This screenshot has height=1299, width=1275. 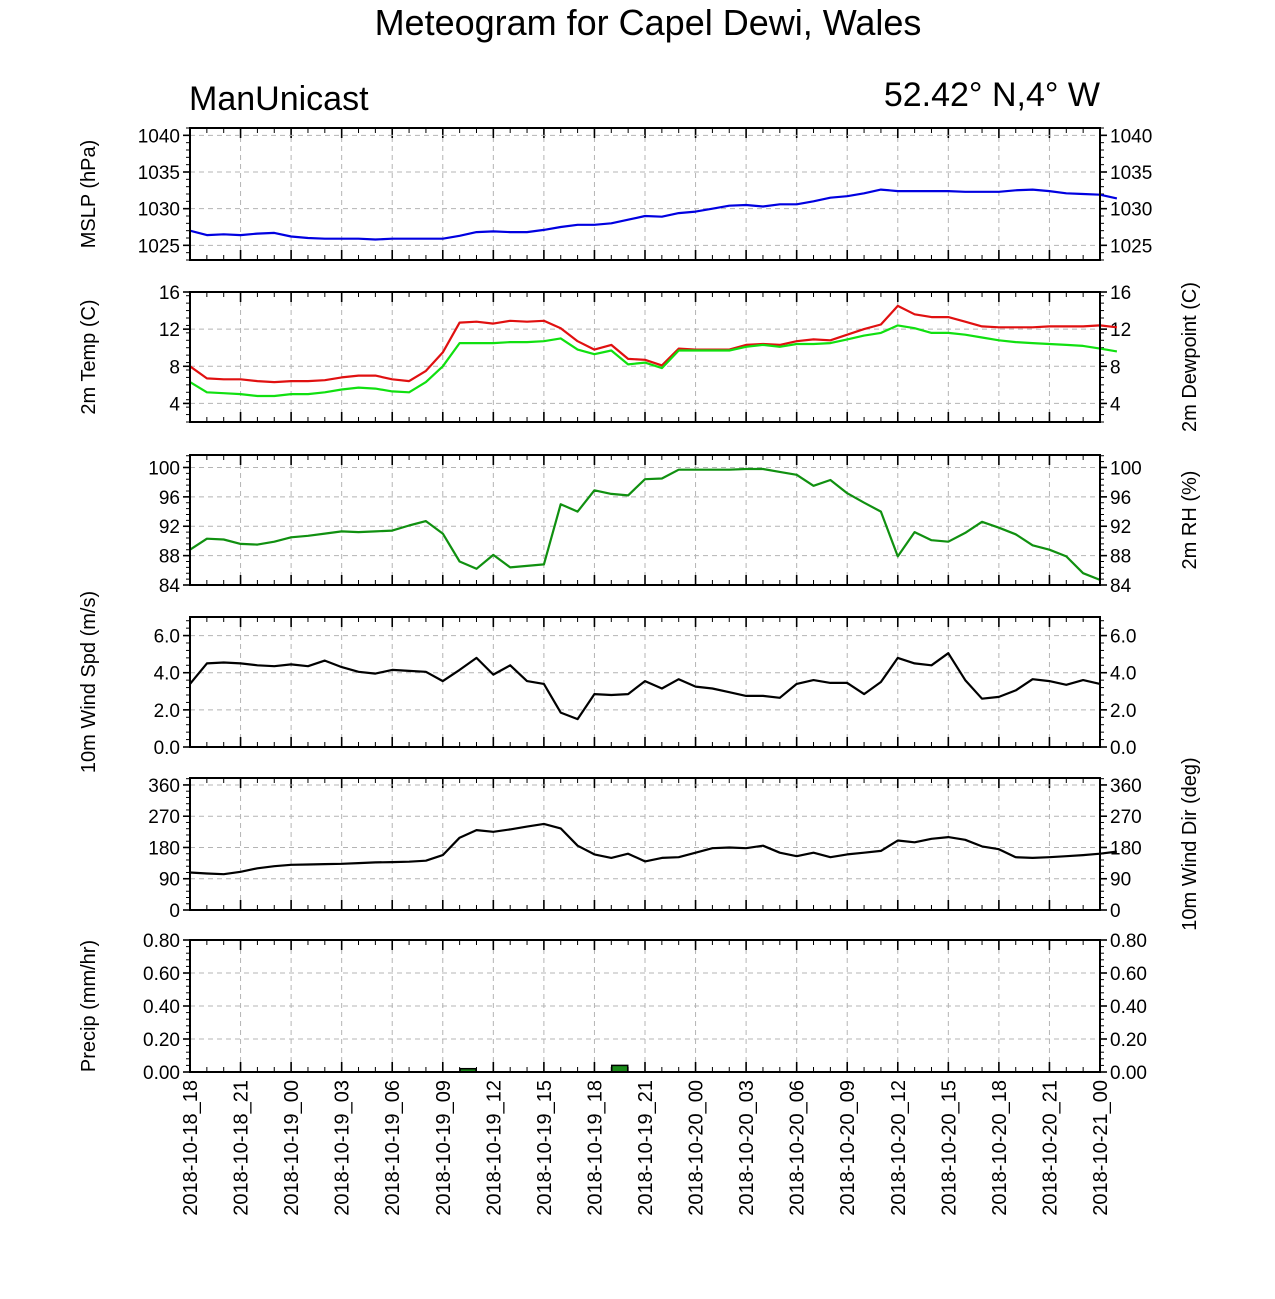 I want to click on y-tick-label-right: 6.0, so click(x=1123, y=637).